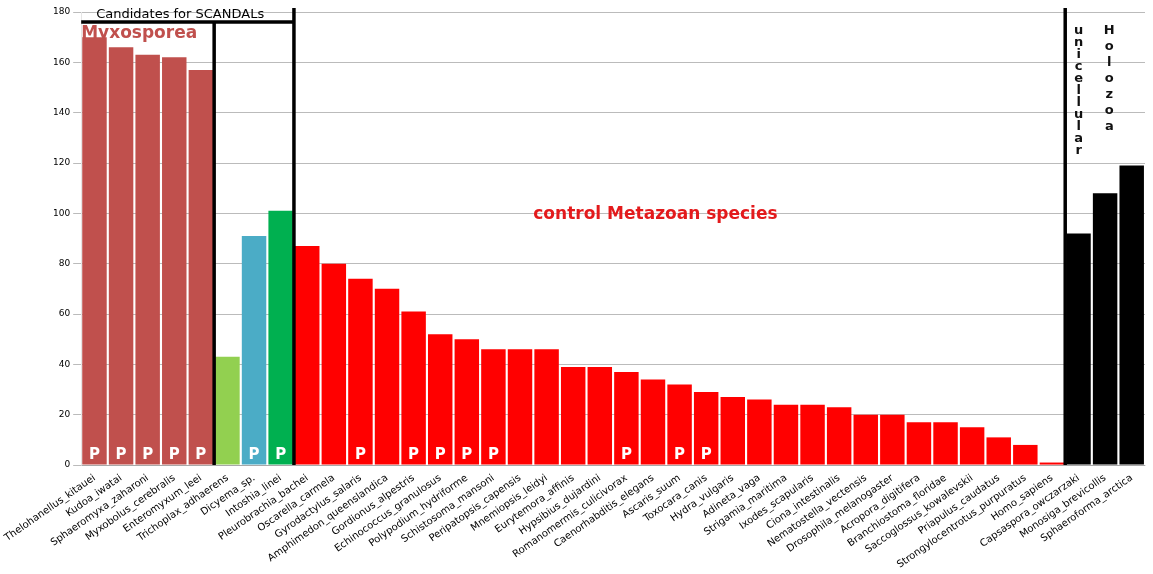  What do you see at coordinates (67, 464) in the screenshot?
I see `y-tick-label: 0` at bounding box center [67, 464].